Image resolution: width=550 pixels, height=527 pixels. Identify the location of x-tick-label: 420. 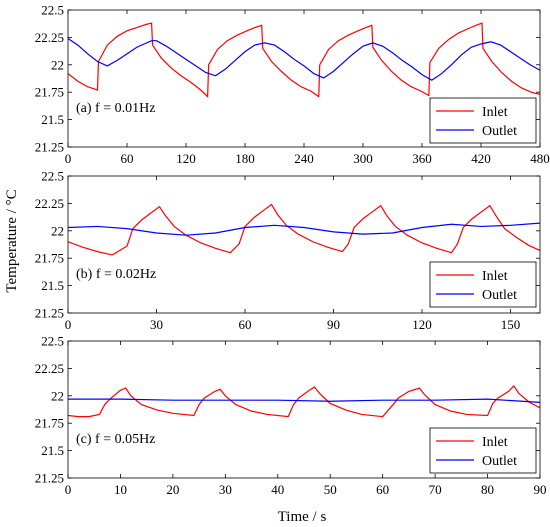
(481, 158).